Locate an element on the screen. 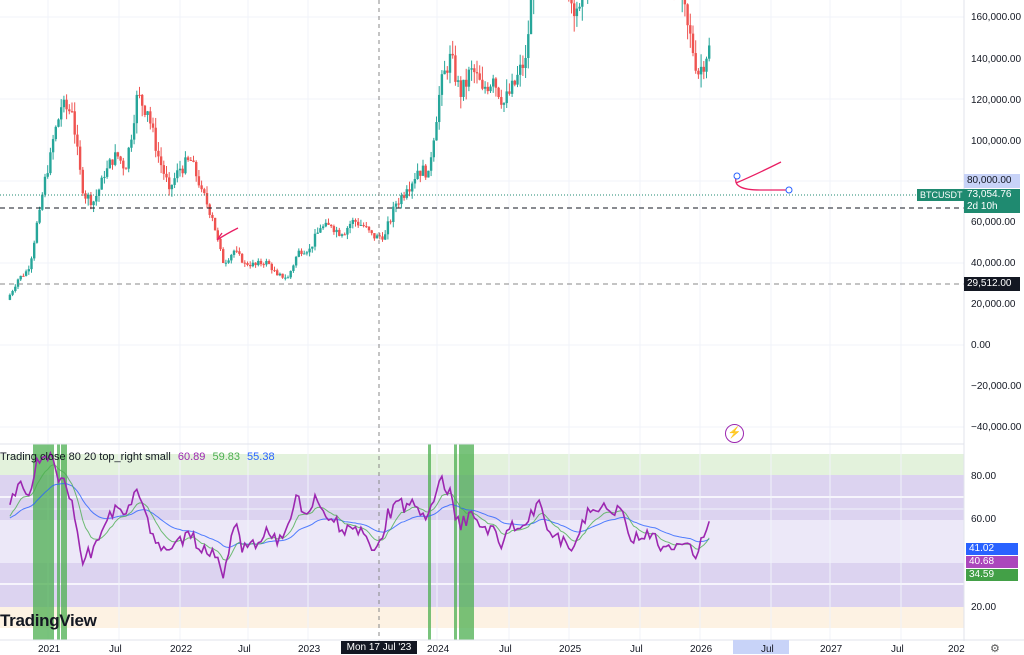 The width and height of the screenshot is (1024, 655). drawn-projection is located at coordinates (762, 176).